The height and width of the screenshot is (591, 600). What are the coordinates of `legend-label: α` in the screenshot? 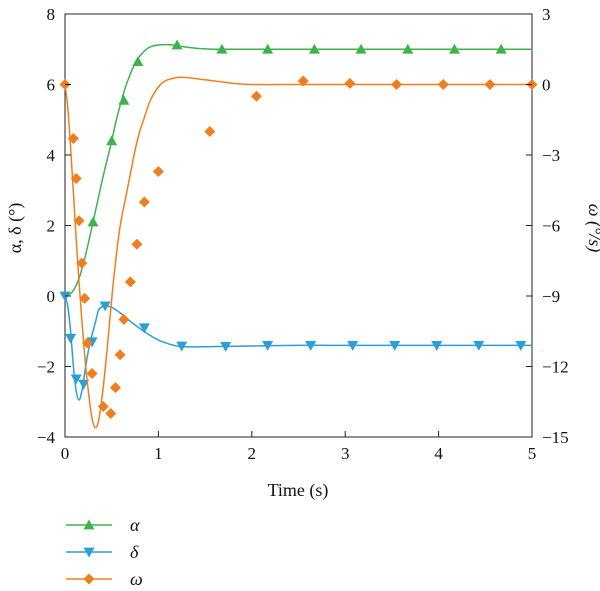 It's located at (135, 525).